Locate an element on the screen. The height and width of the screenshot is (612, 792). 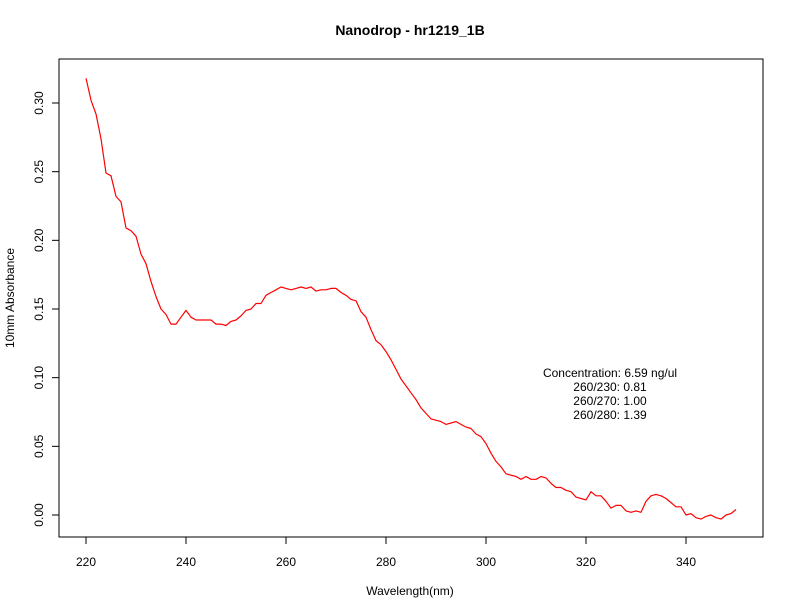
annotation-concentration: Concentration: 6.59 ng/ul is located at coordinates (610, 373).